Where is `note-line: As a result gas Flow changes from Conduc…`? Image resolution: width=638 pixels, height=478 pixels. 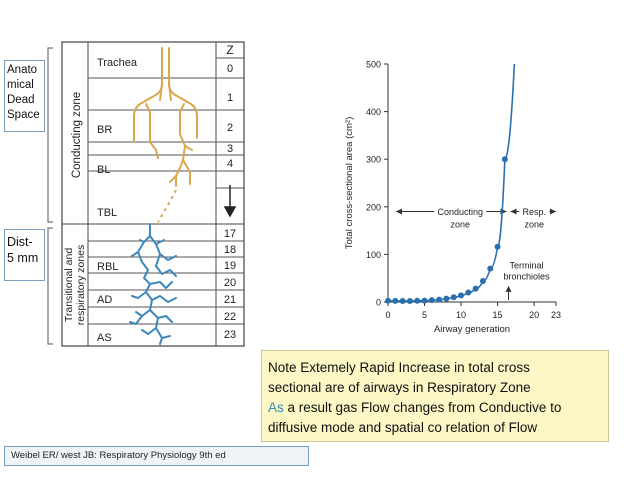
note-line: As a result gas Flow changes from Conduc… is located at coordinates (435, 408).